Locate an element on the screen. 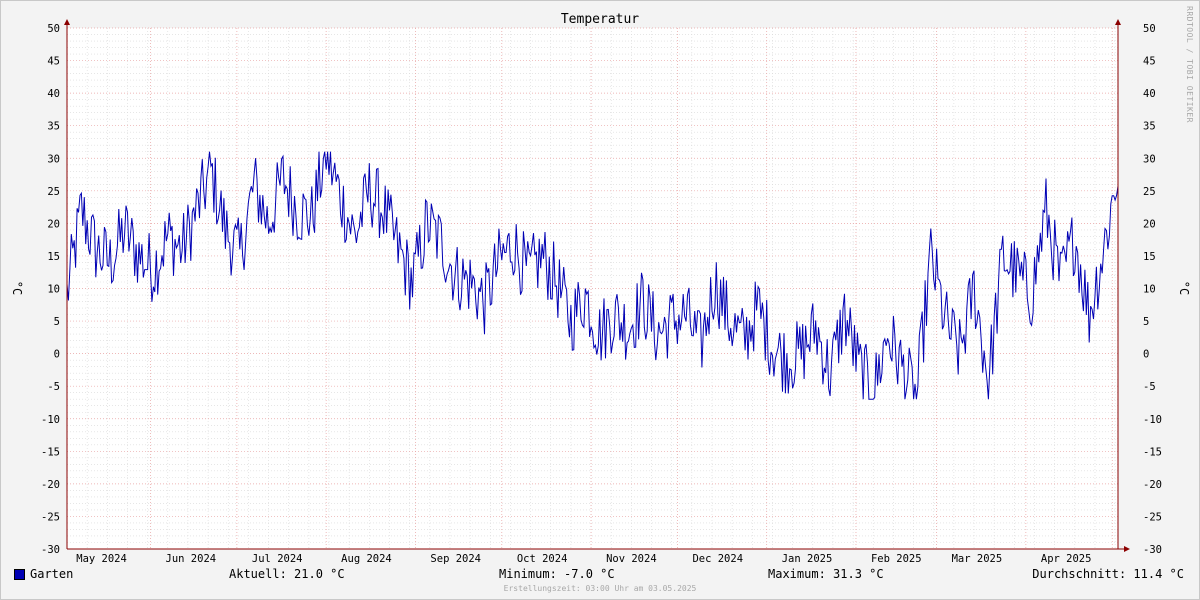 The image size is (1200, 600). x-tick-label: Feb 2025 is located at coordinates (896, 559).